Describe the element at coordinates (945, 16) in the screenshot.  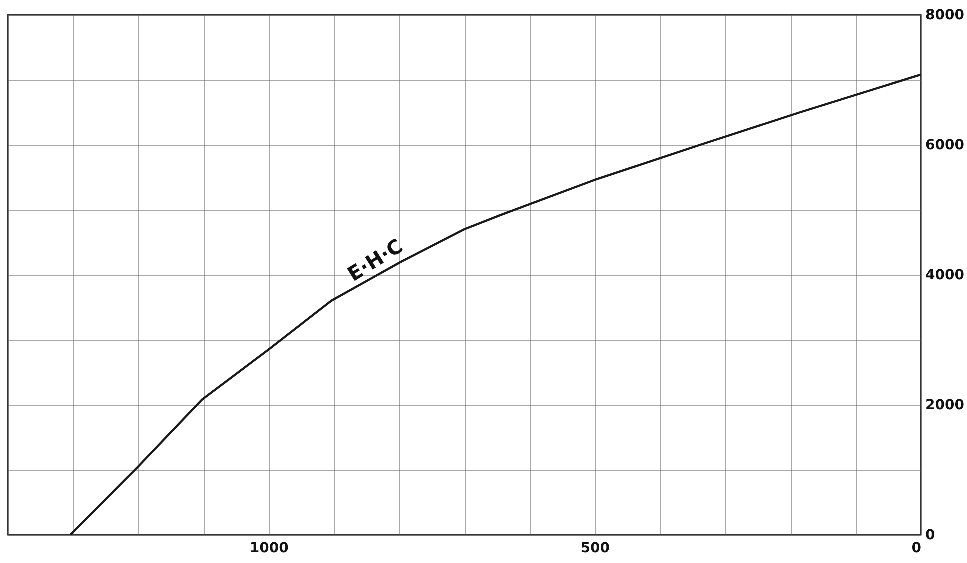
I see `y-tick-label: 8000` at that location.